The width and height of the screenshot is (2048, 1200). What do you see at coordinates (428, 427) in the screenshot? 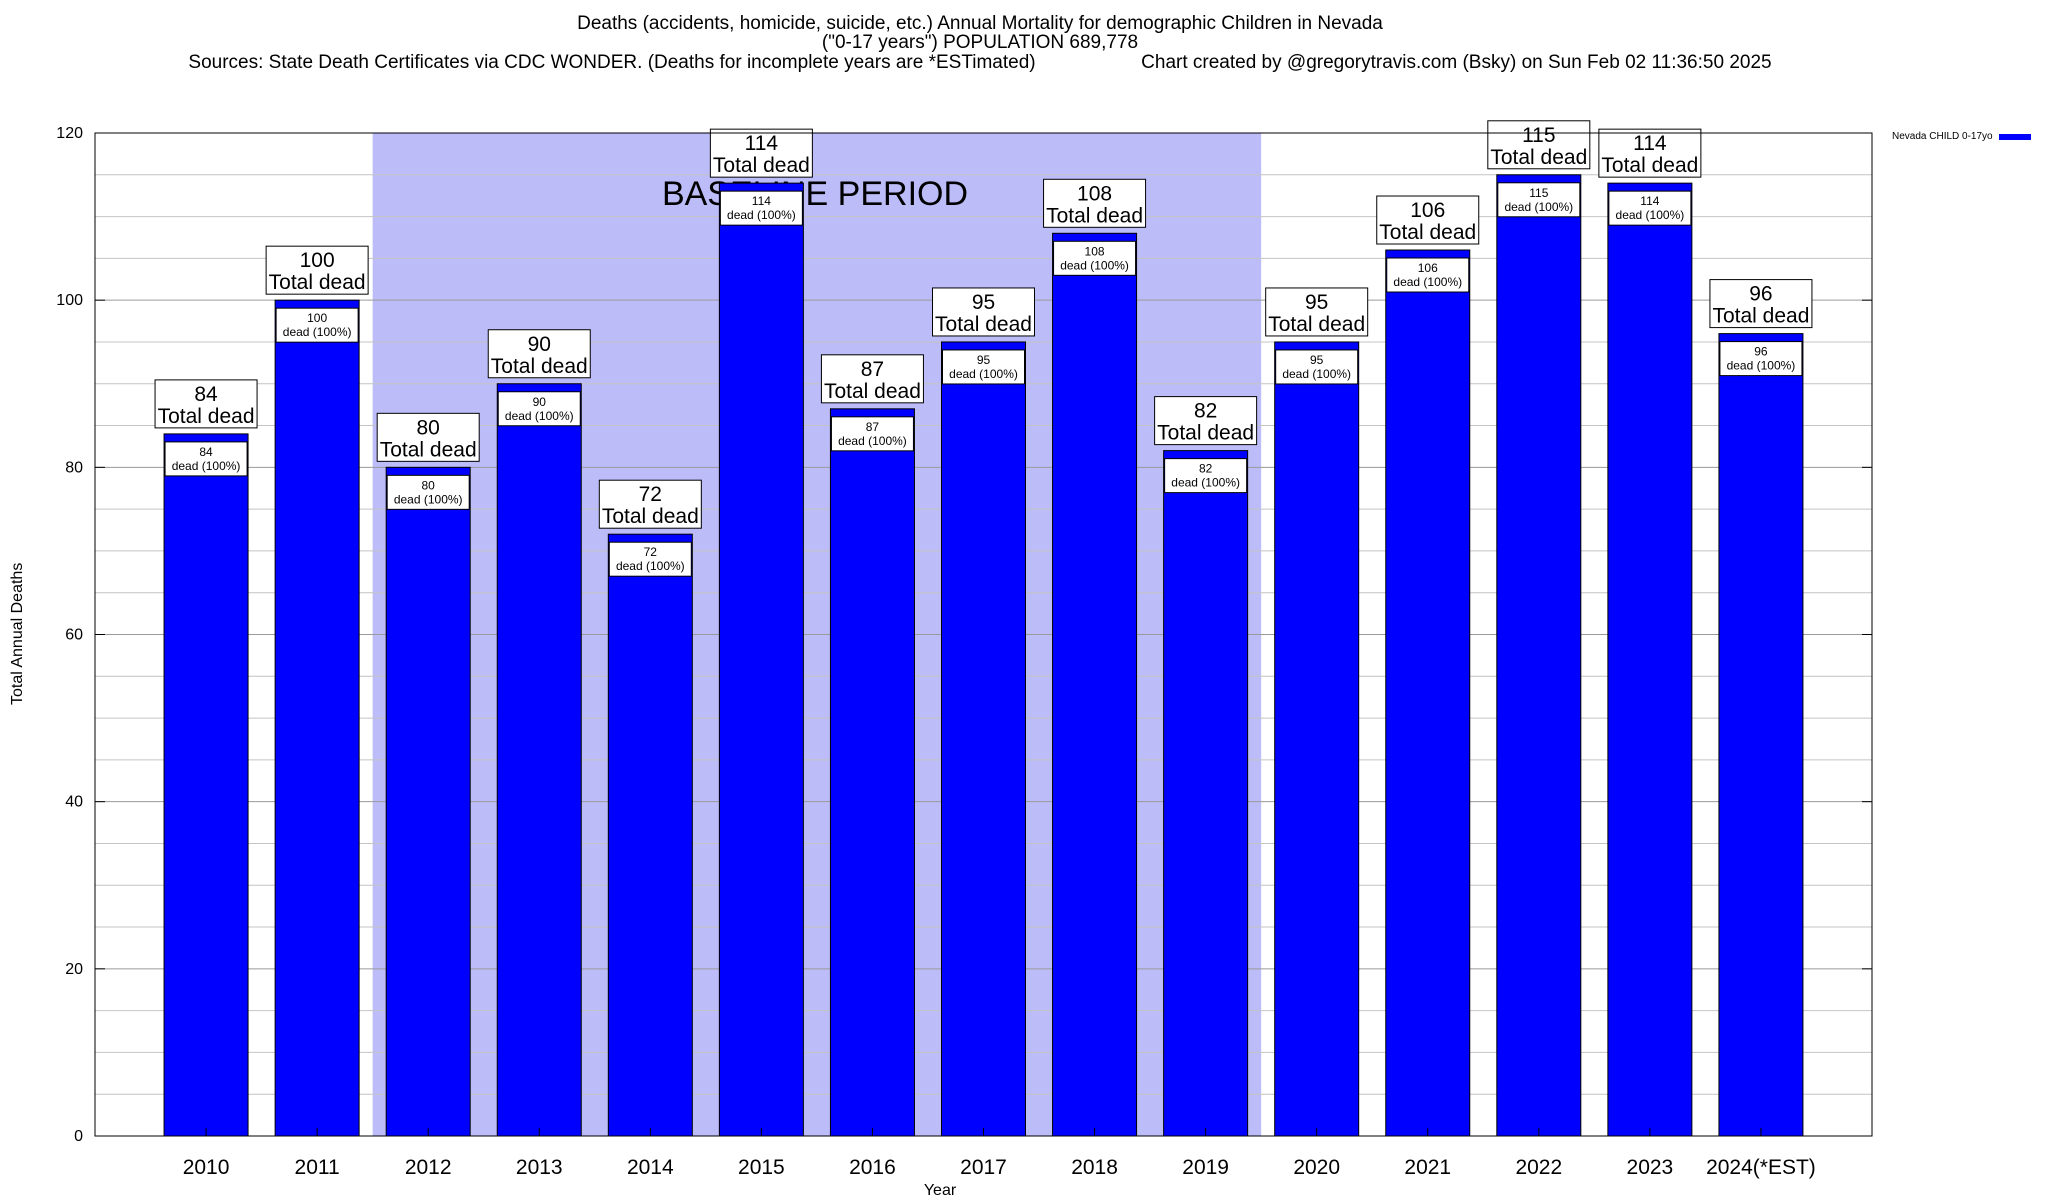
I see `total-label-value: 80` at bounding box center [428, 427].